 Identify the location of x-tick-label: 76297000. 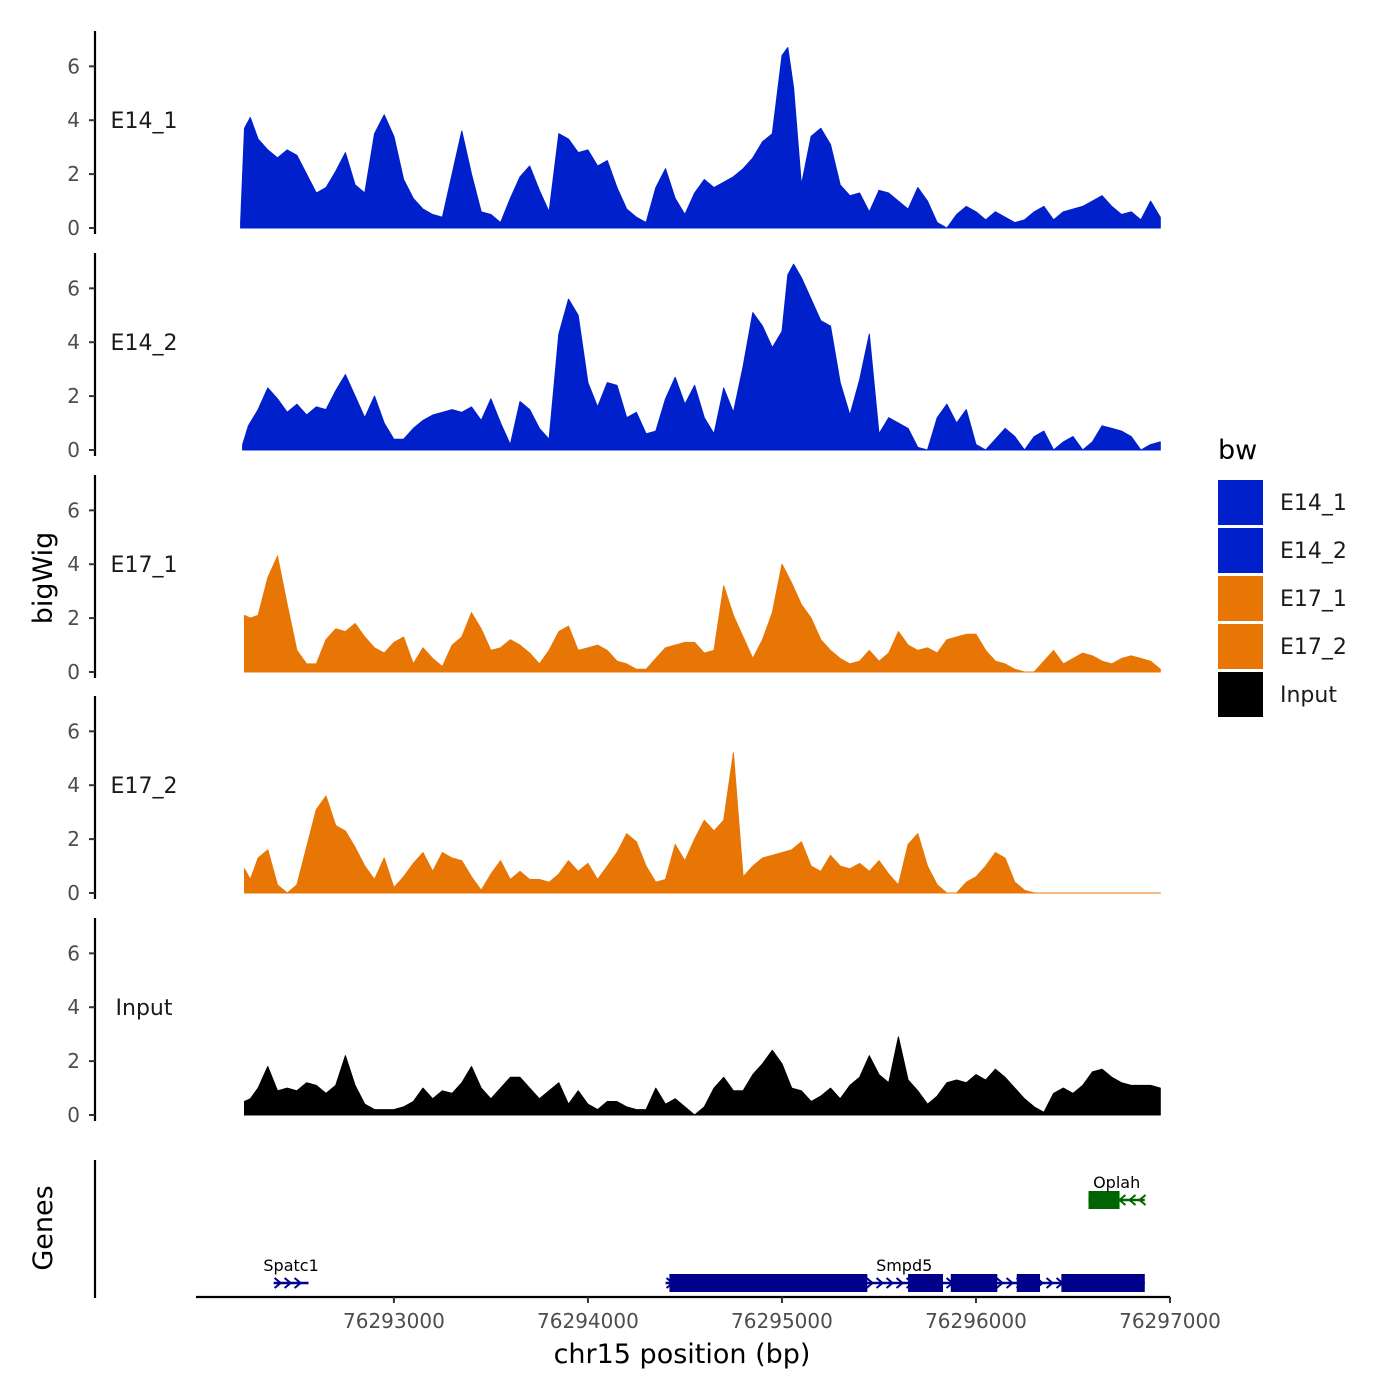
(1170, 1321).